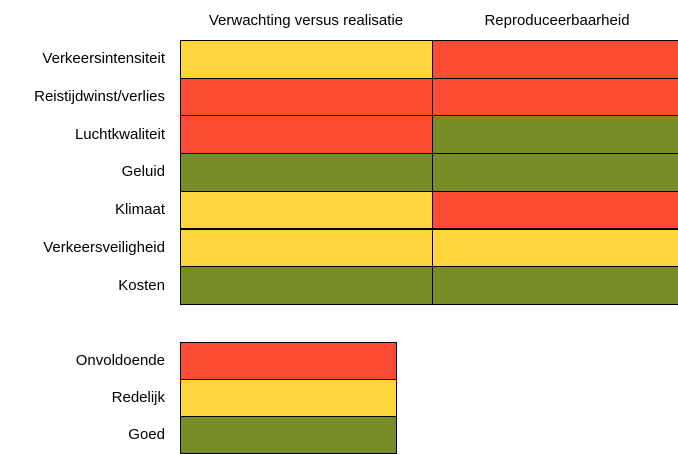  What do you see at coordinates (146, 434) in the screenshot?
I see `legend-label: Goed` at bounding box center [146, 434].